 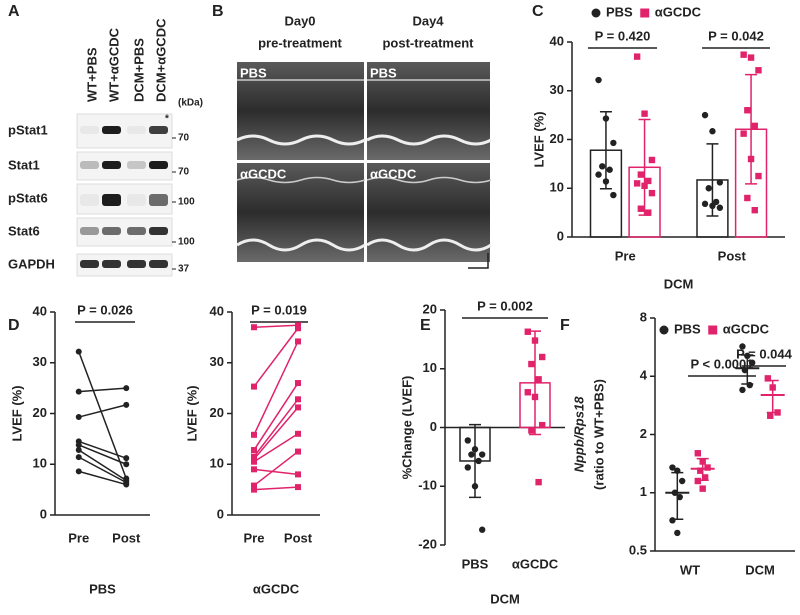 I want to click on echo-day: Day0, so click(x=299, y=20).